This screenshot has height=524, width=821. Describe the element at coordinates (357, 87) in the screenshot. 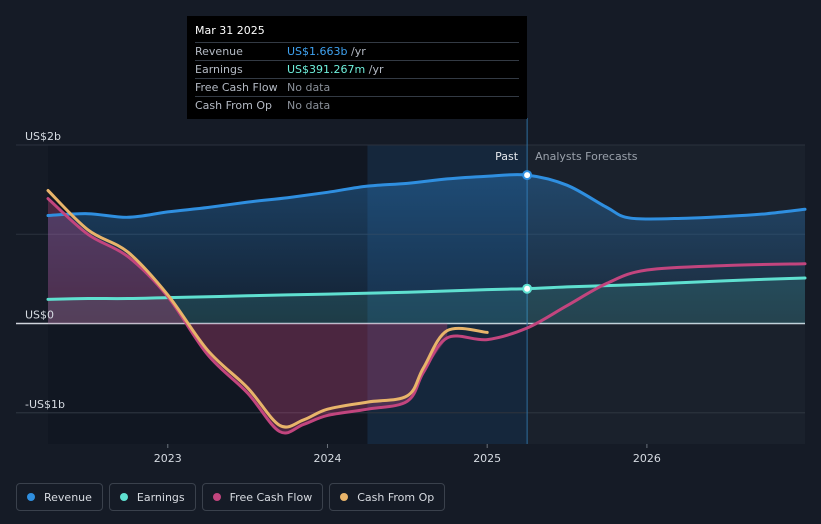

I see `tooltip-row-fcf: Free Cash Flow No data` at that location.